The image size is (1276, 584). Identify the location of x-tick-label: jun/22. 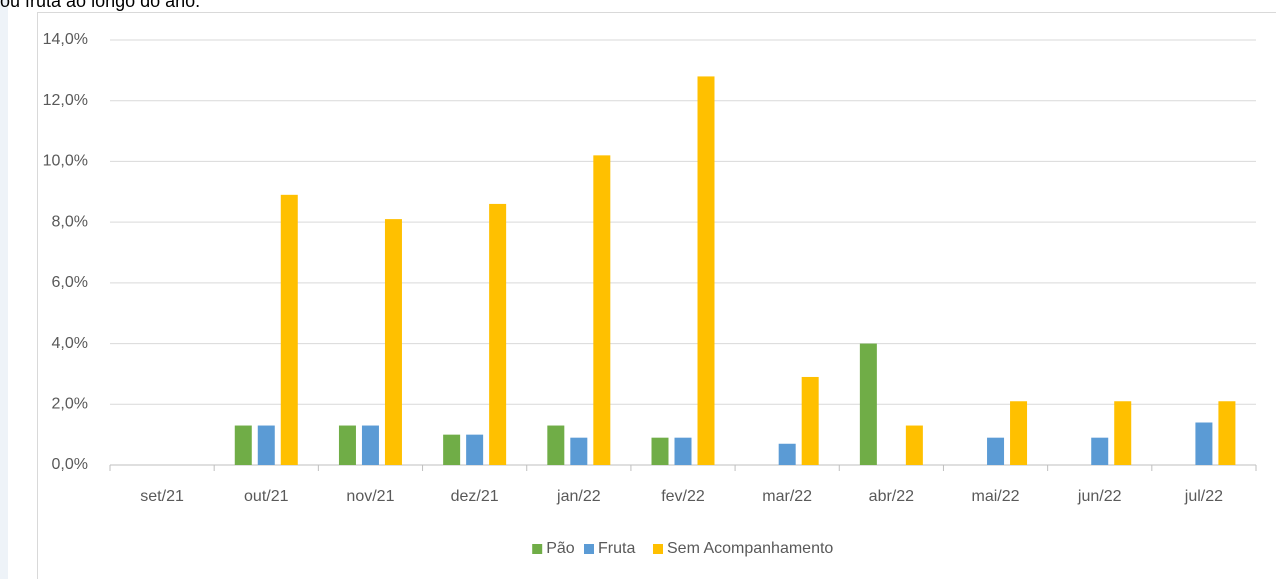
(1099, 496).